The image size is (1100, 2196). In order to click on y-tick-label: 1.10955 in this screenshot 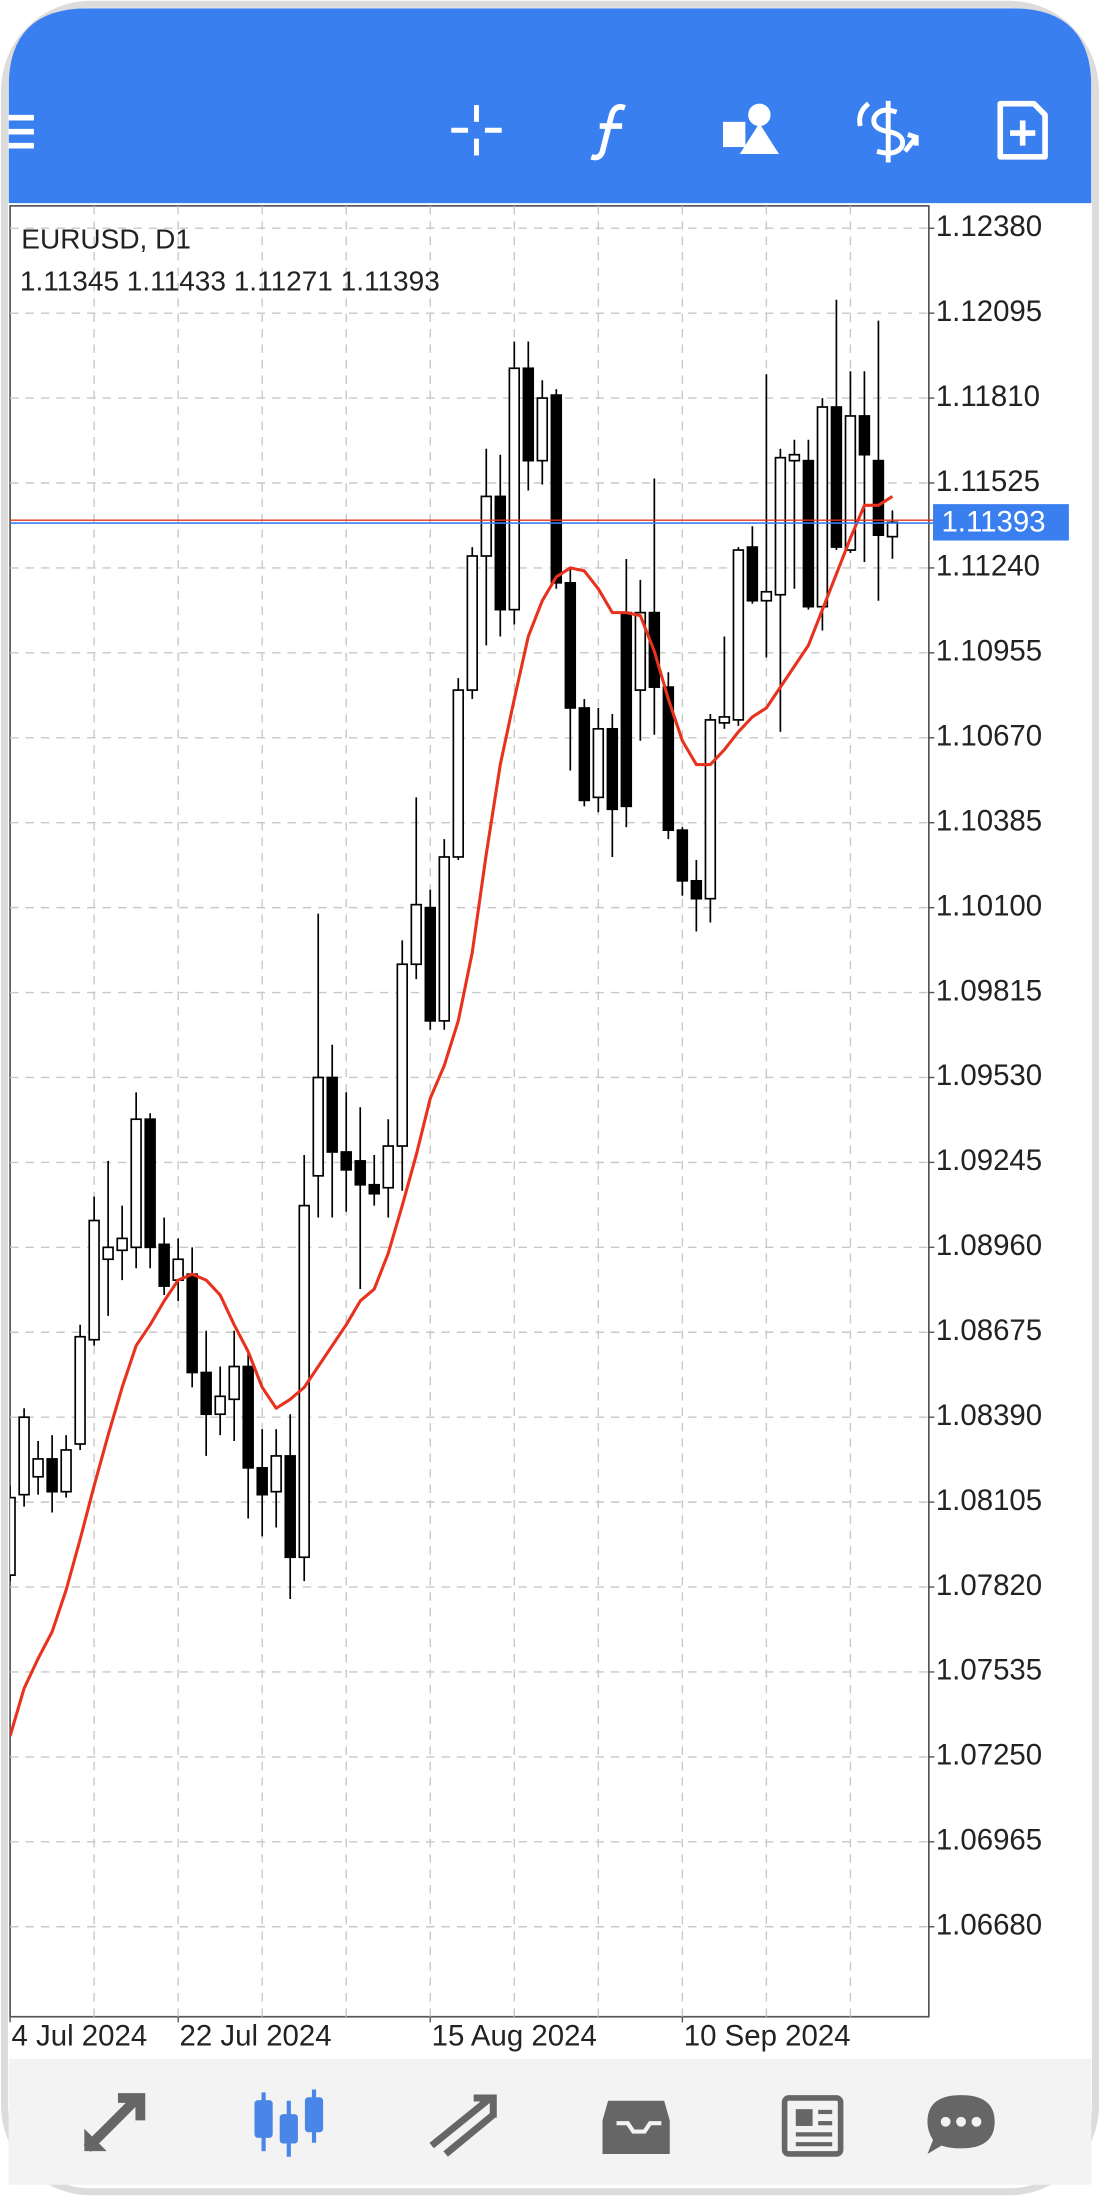, I will do `click(989, 651)`.